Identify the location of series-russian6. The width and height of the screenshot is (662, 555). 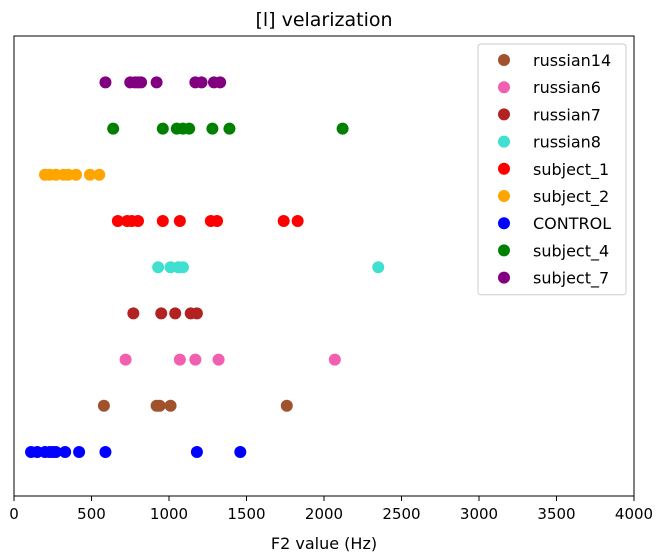
(230, 359).